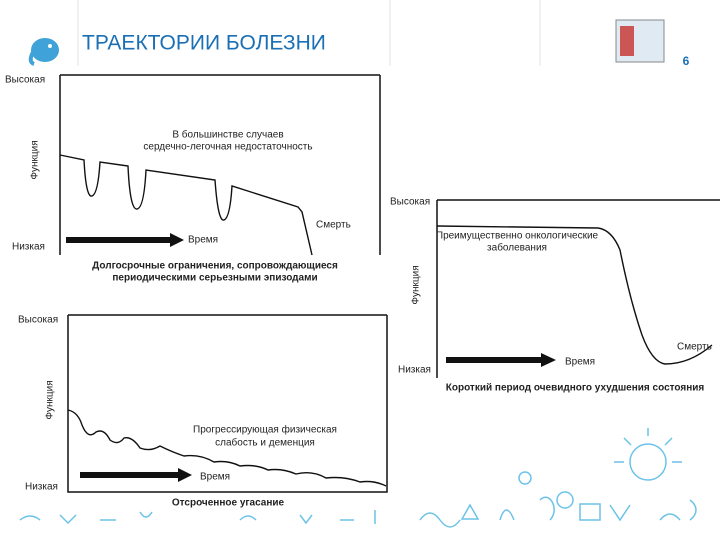 The image size is (720, 540). Describe the element at coordinates (204, 43) in the screenshot. I see `title: ТРАЕКТОРИИ БОЛЕЗНИ` at that location.